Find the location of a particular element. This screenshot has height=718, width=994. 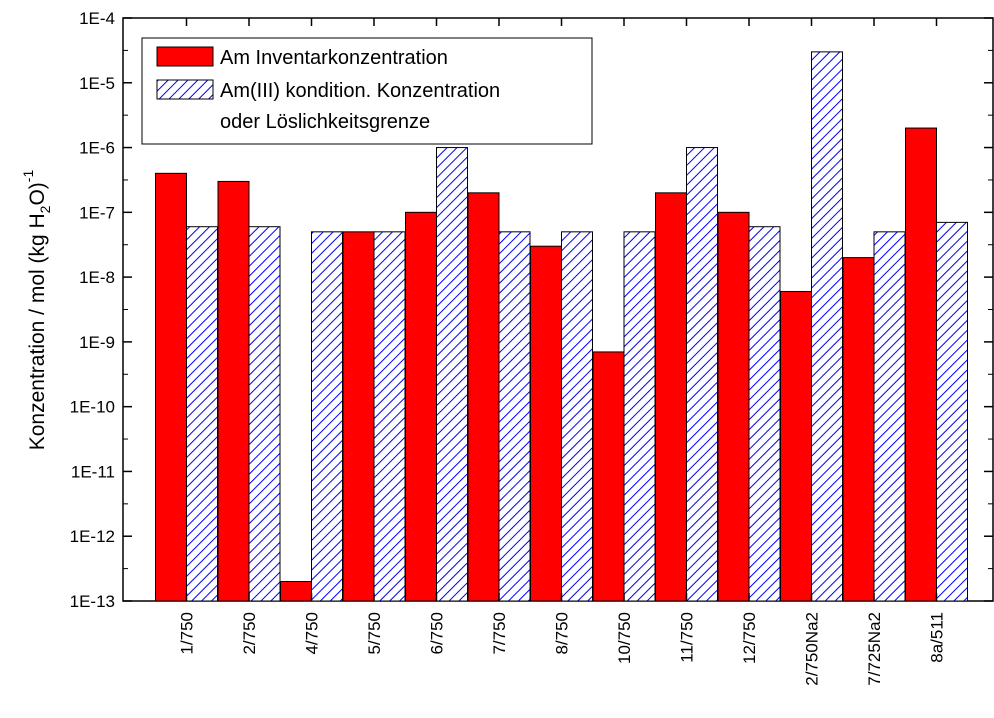

x-tick-label: 2/750 is located at coordinates (249, 633).